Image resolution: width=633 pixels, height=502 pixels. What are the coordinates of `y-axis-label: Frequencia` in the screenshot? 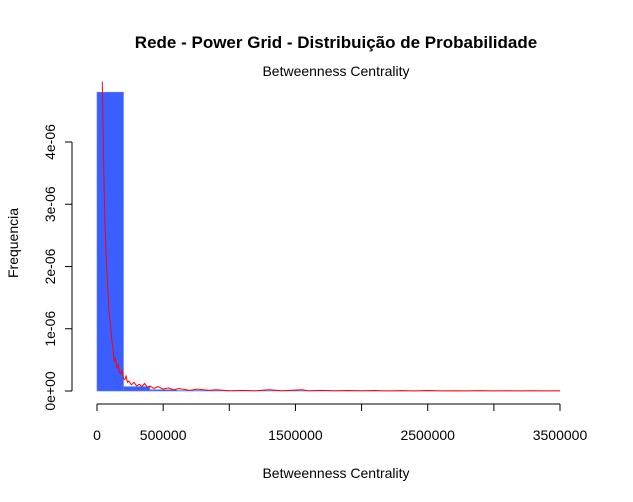 It's located at (13, 243).